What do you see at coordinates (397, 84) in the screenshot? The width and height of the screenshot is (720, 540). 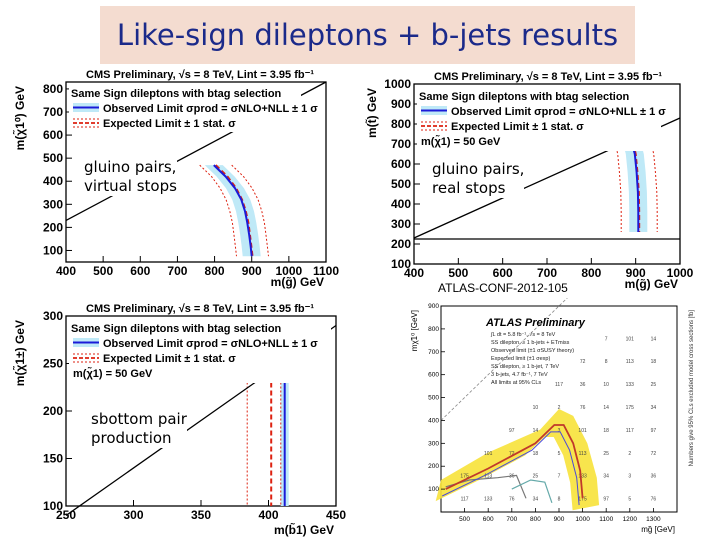 I see `y-tick-label: 1000` at bounding box center [397, 84].